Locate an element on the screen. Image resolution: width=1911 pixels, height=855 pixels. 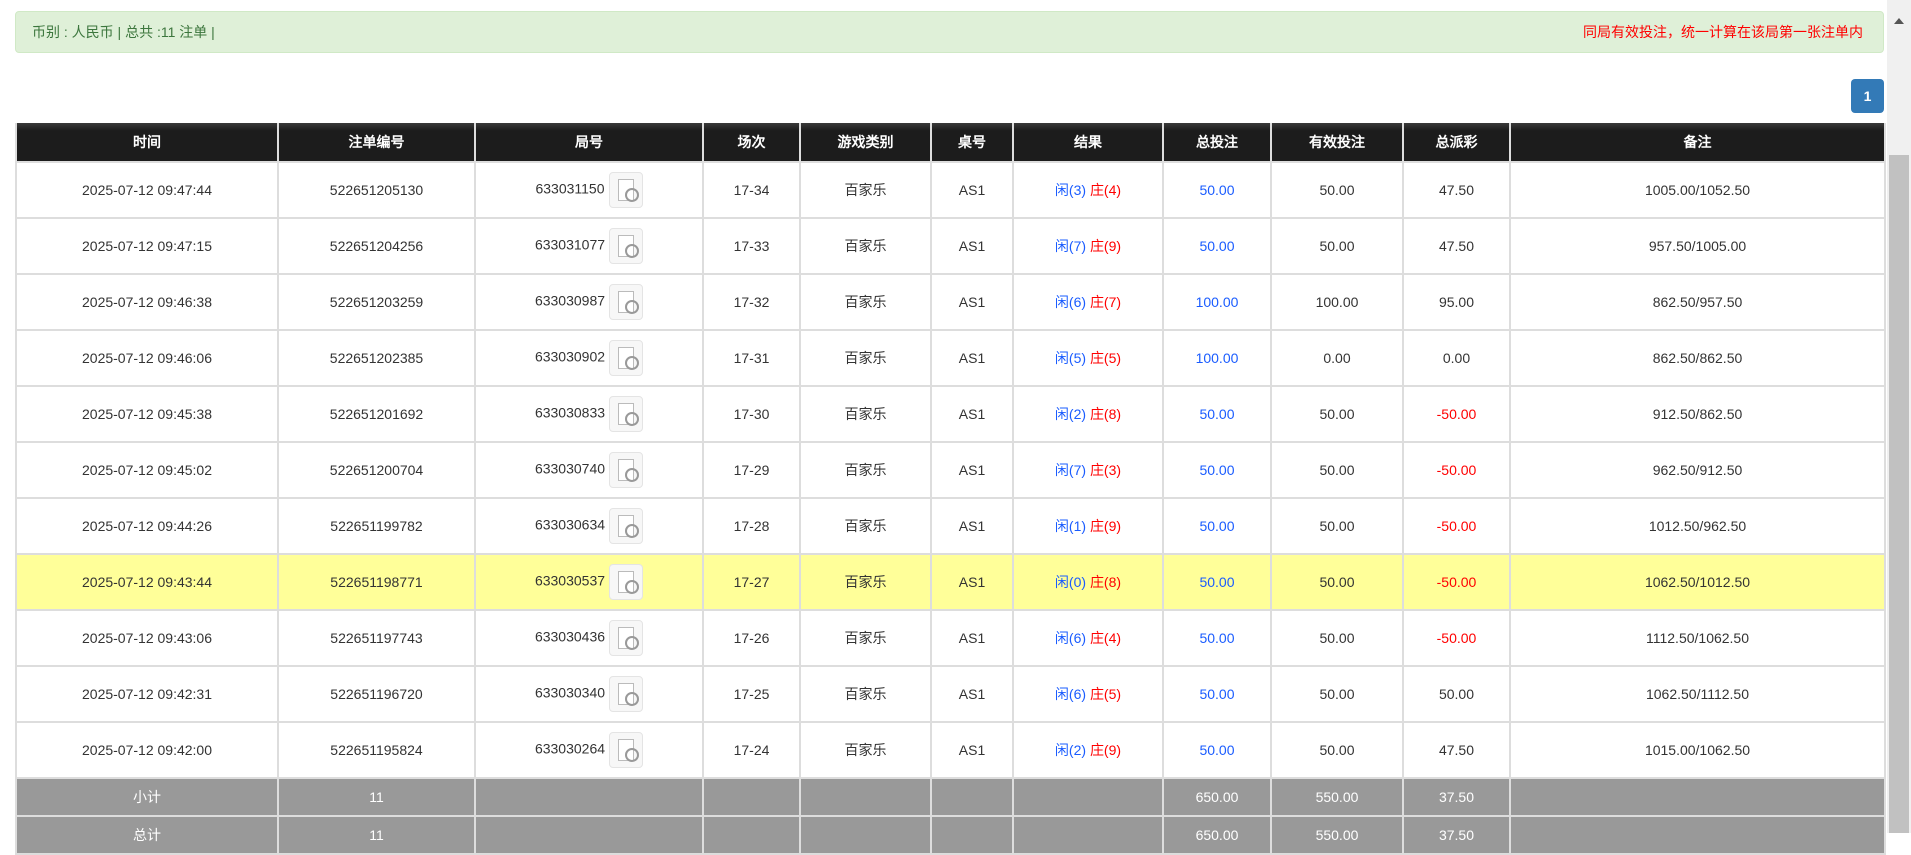
player-result: 闲(3) is located at coordinates (1070, 190).